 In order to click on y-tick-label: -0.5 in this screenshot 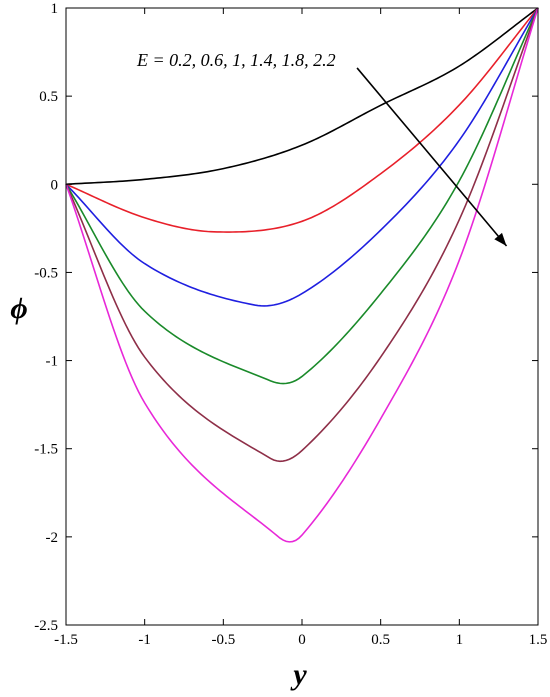, I will do `click(46, 273)`.